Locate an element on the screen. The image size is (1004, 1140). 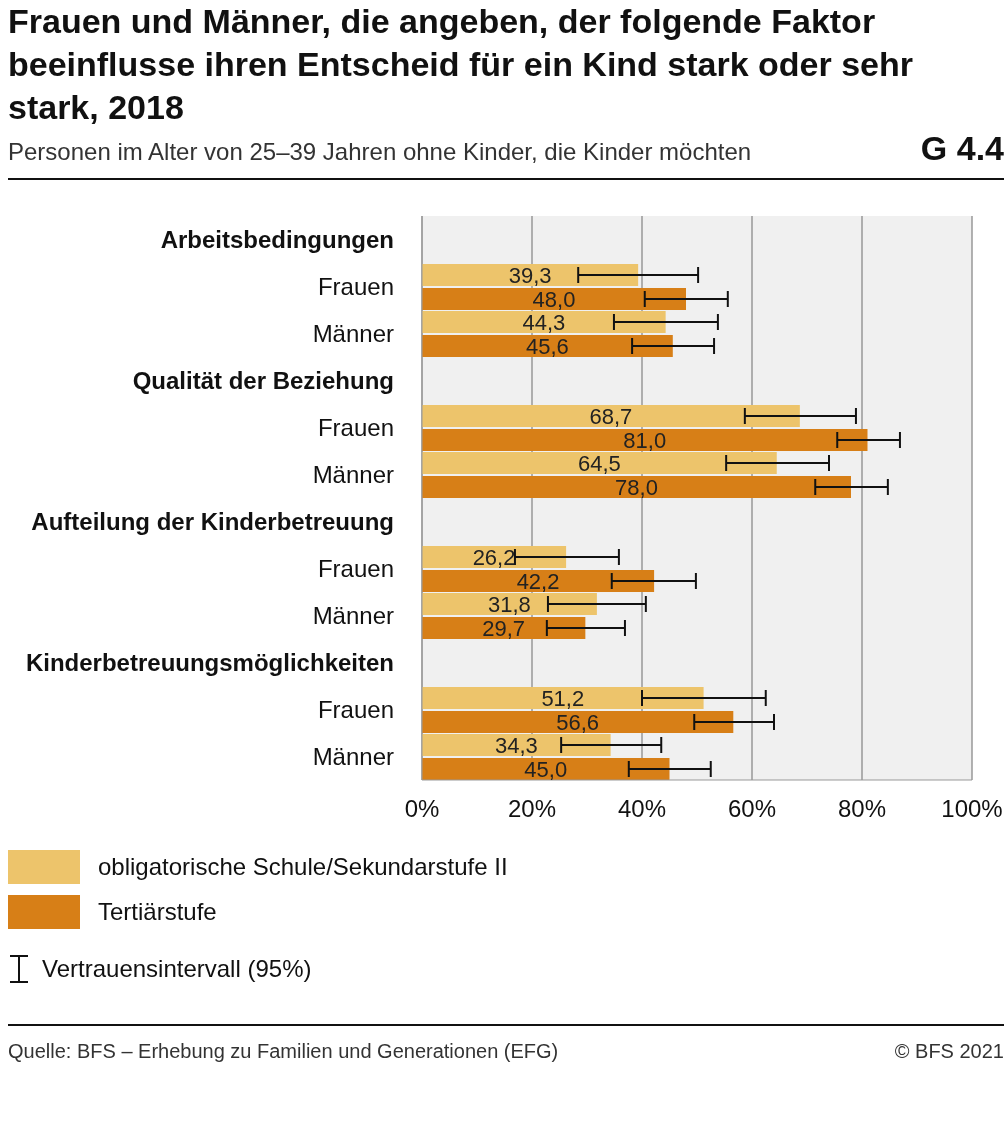
data-label: 29,7 is located at coordinates (504, 628).